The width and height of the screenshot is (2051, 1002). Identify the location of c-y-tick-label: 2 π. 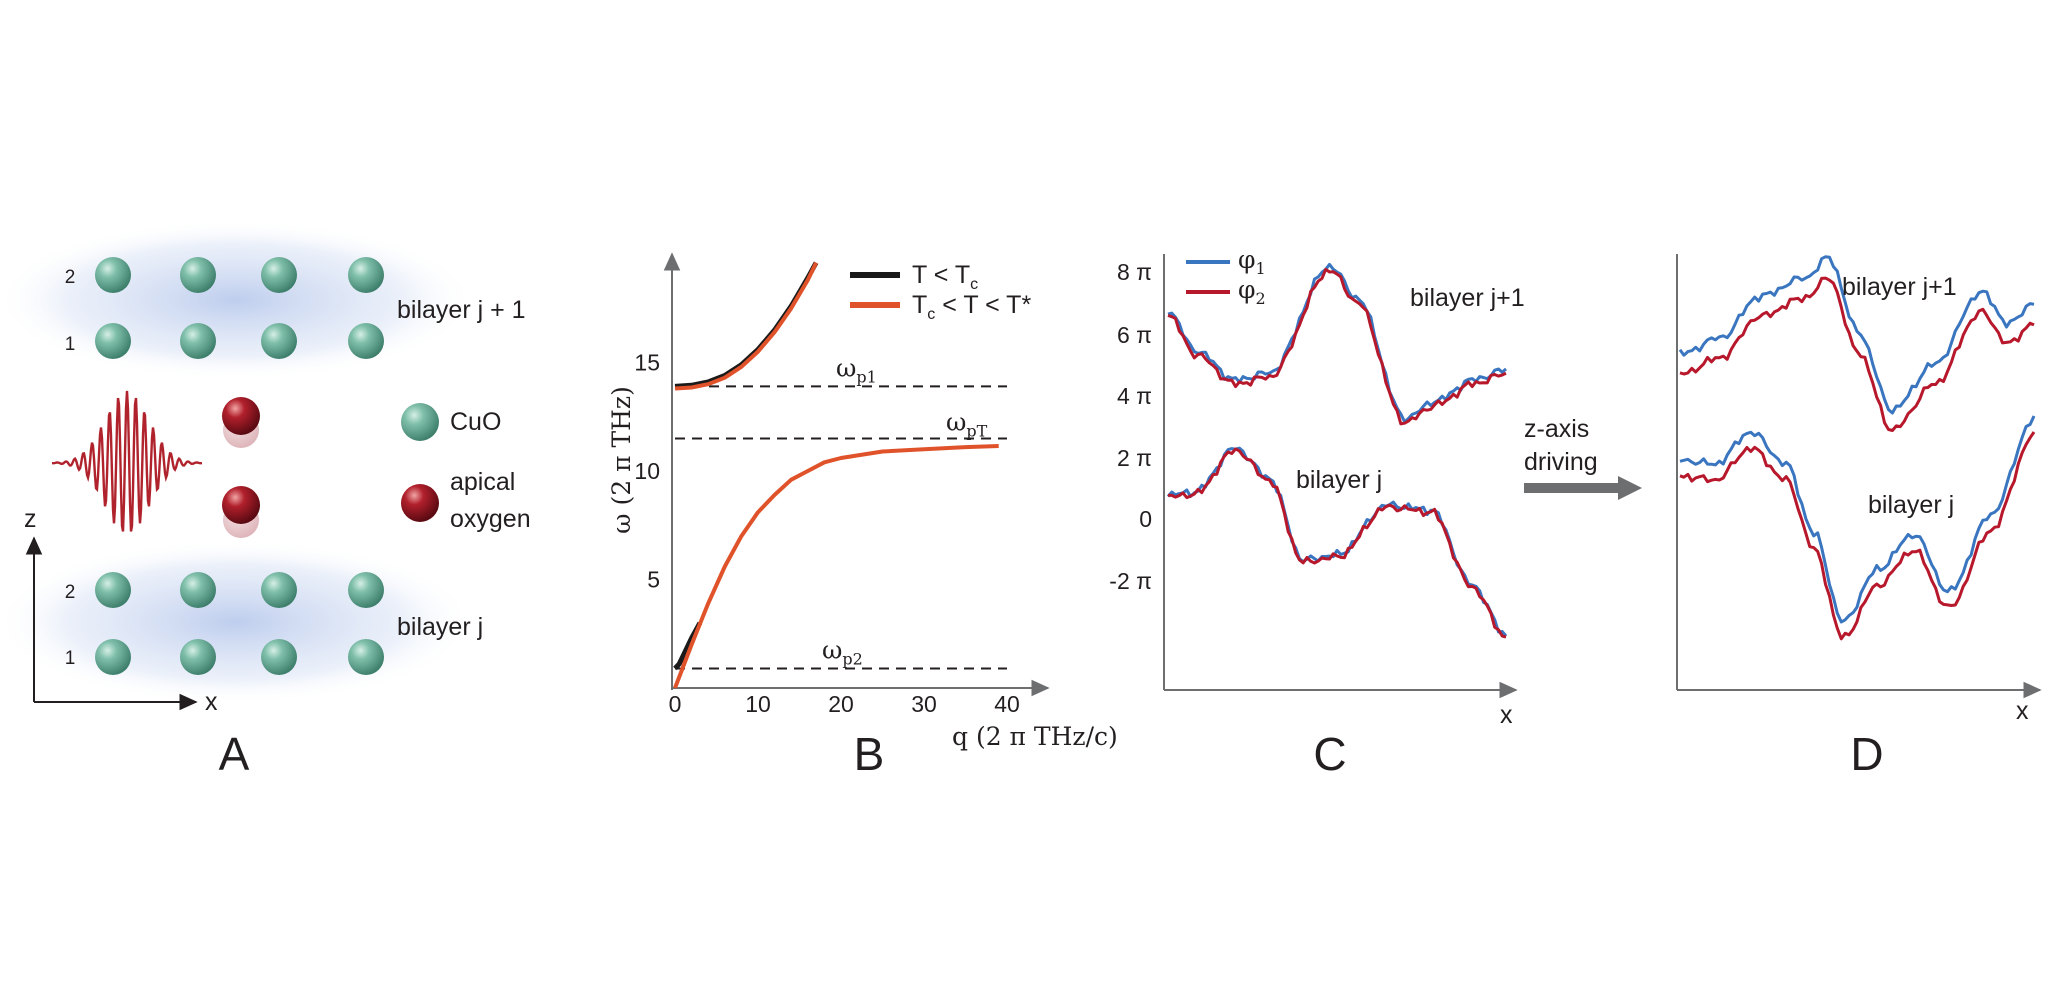
(1134, 458).